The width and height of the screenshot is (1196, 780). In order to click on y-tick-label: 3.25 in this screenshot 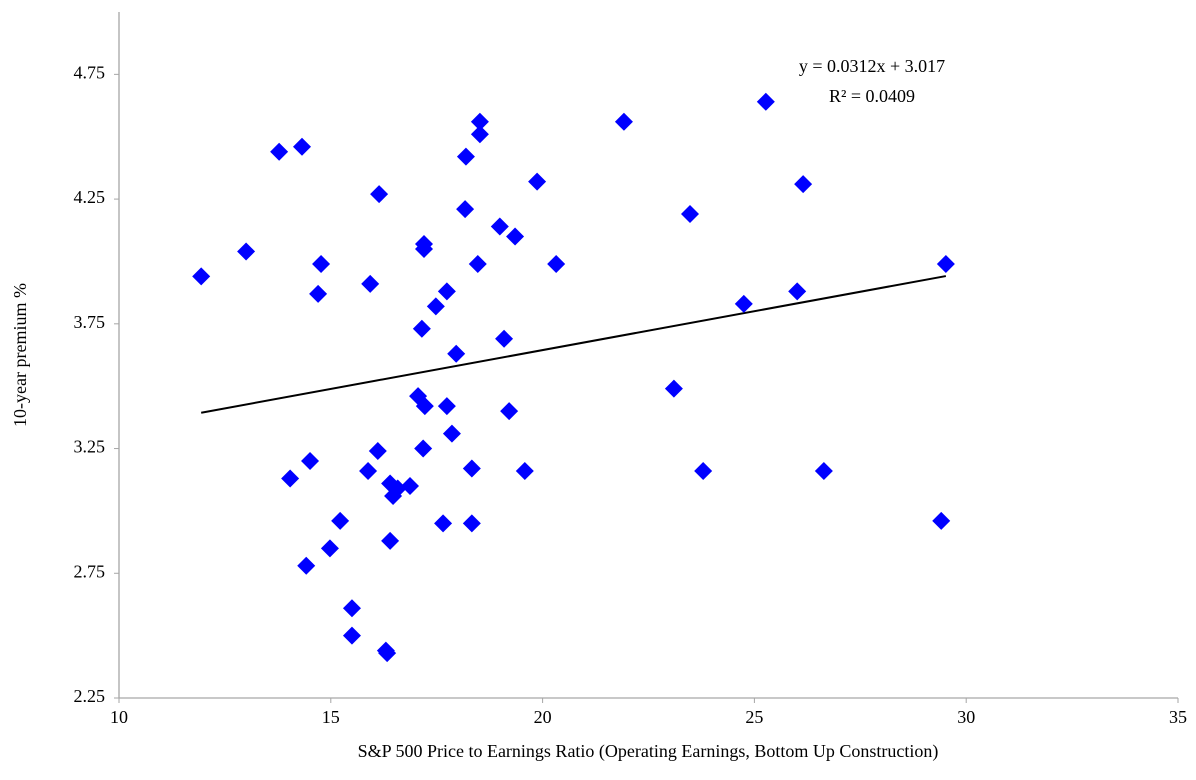, I will do `click(90, 447)`.